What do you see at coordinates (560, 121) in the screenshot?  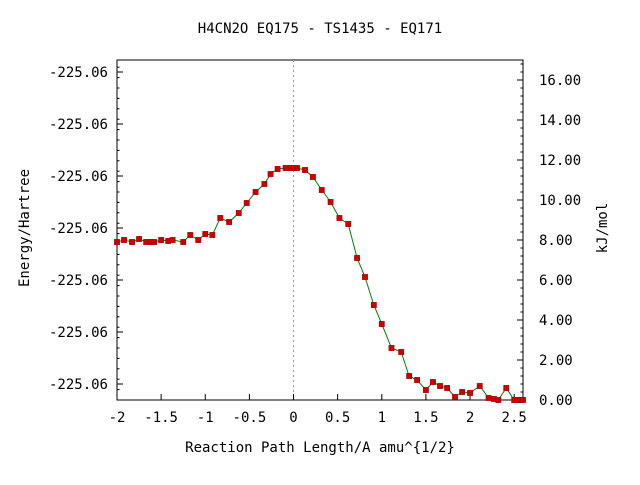 I see `right-tick-label: 14.00` at bounding box center [560, 121].